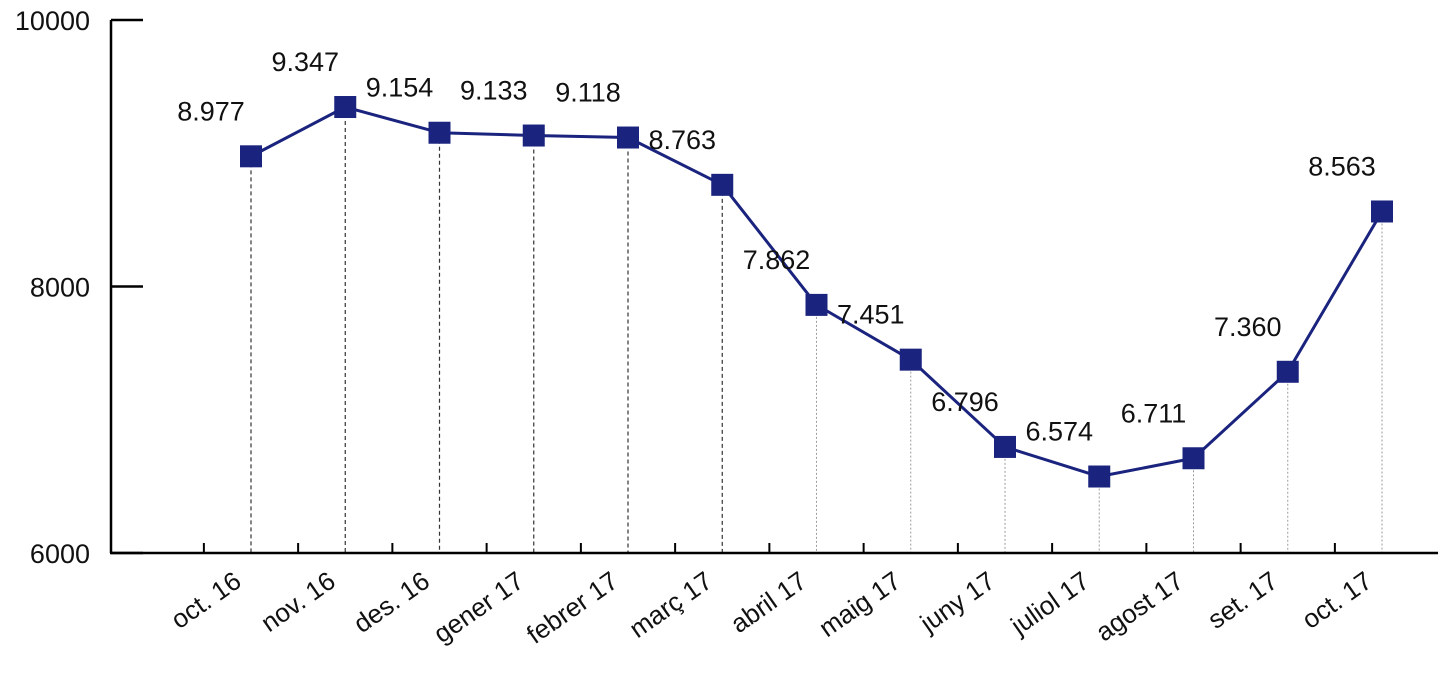 Image resolution: width=1440 pixels, height=683 pixels. I want to click on data-value-label: 8.563, so click(1342, 166).